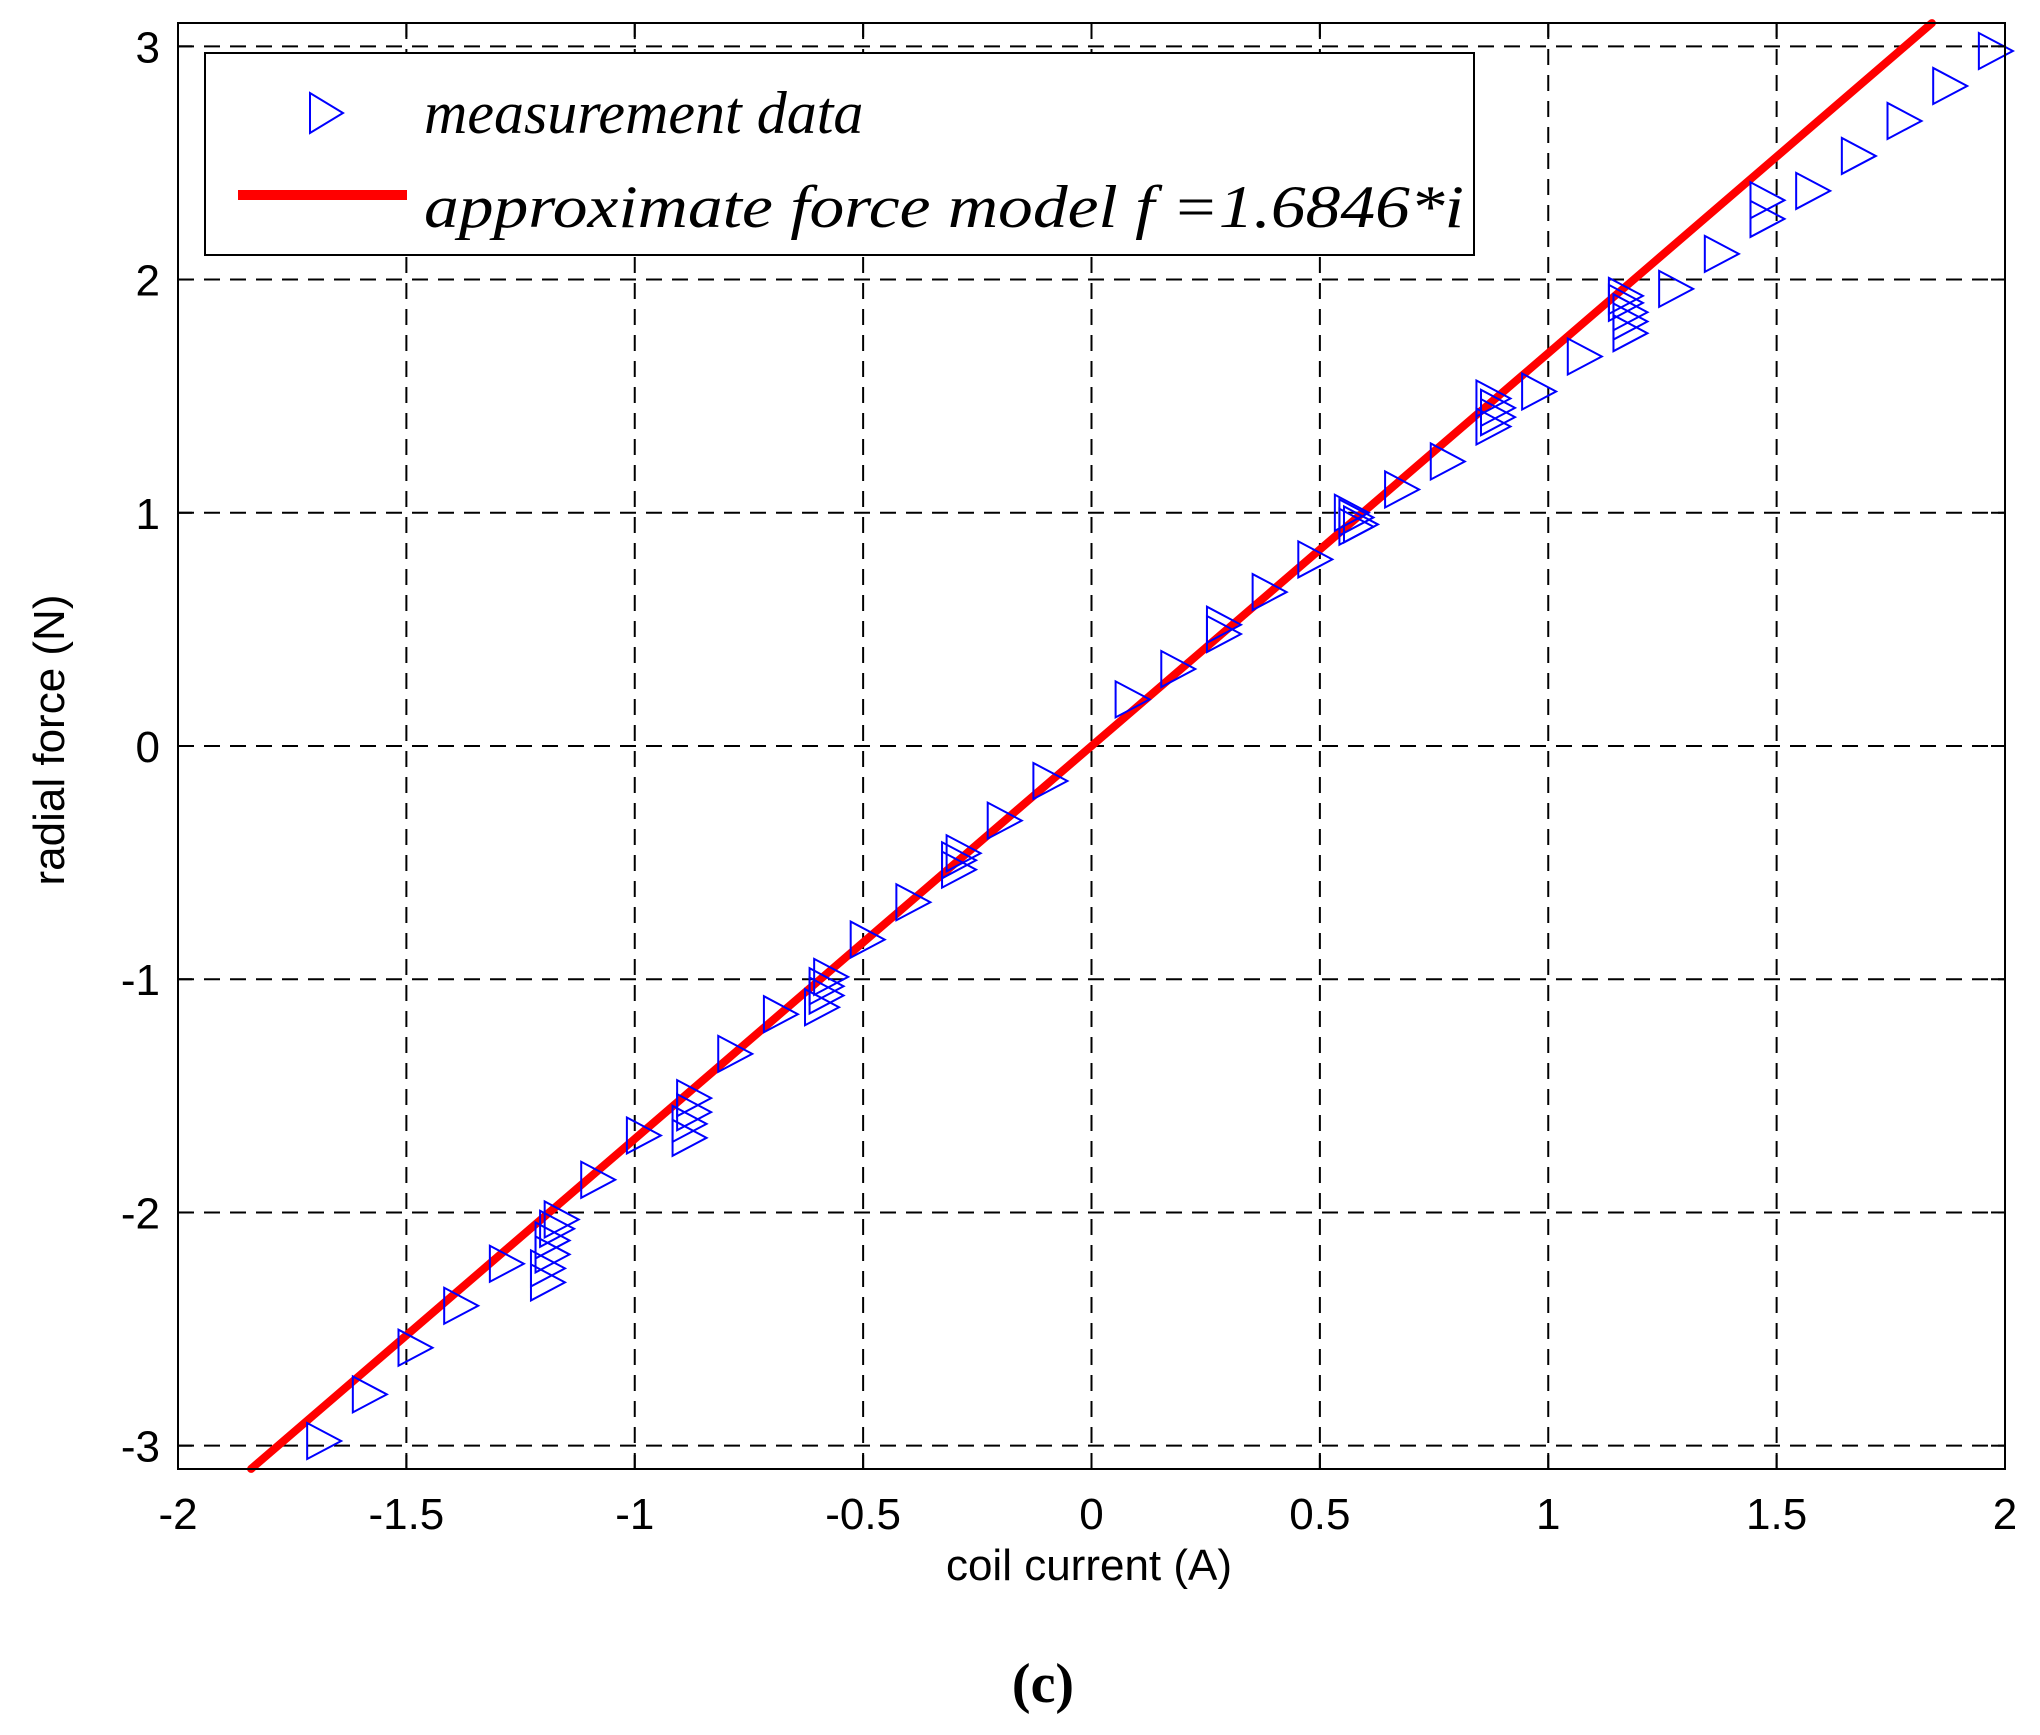  I want to click on legend-label-model: approximate force model f =1.6846*i, so click(944, 207).